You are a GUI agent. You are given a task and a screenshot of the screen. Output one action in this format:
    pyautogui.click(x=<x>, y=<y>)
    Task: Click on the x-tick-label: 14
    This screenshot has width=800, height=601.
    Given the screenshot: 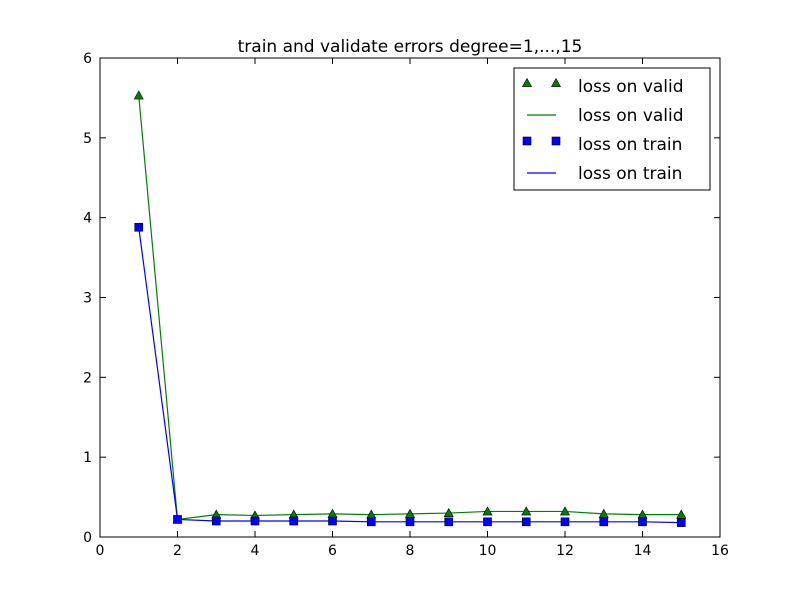 What is the action you would take?
    pyautogui.click(x=643, y=551)
    